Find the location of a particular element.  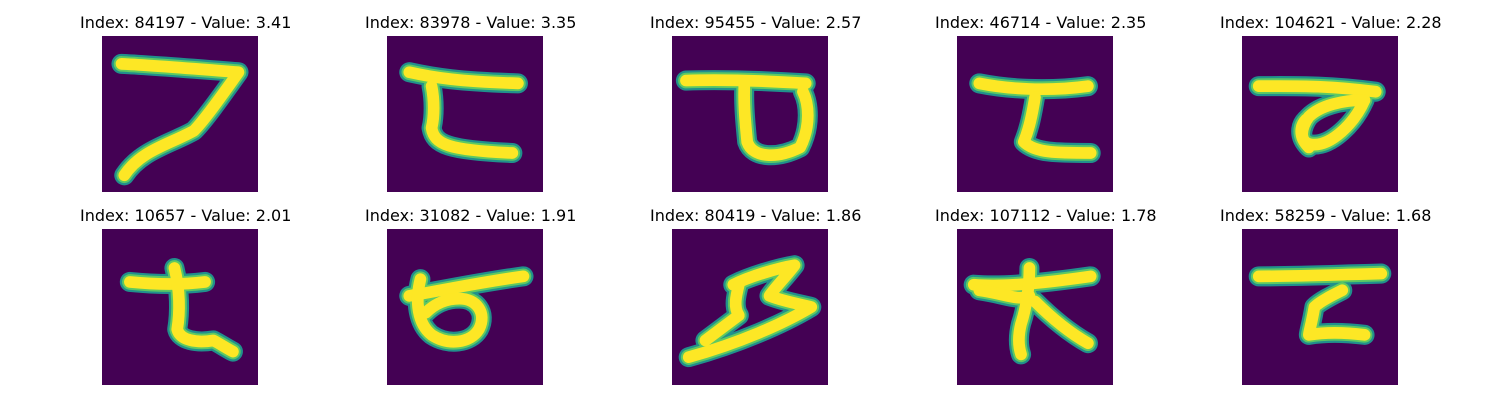

digit-panel-7: Index: 31082 - Value: 1.91 is located at coordinates (471, 301).